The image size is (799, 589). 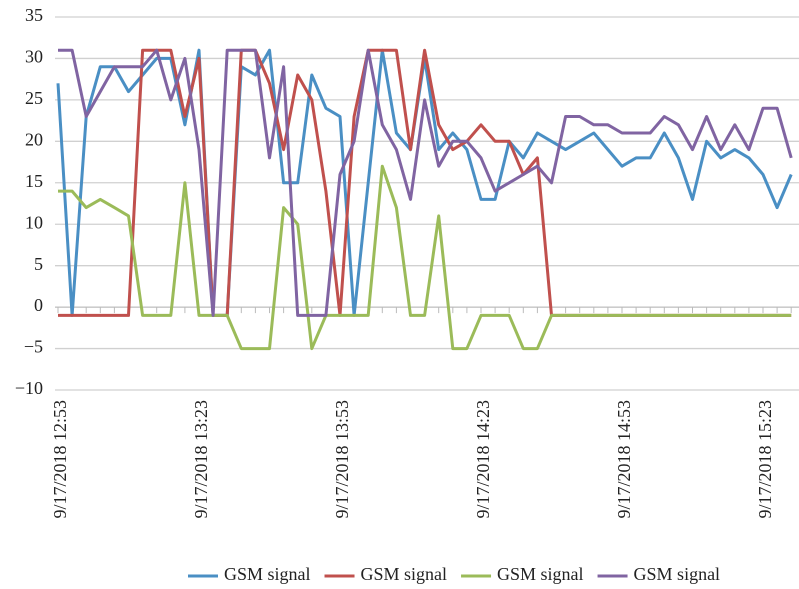 I want to click on x-tick-label: 9/17/2018 13:53, so click(x=342, y=459).